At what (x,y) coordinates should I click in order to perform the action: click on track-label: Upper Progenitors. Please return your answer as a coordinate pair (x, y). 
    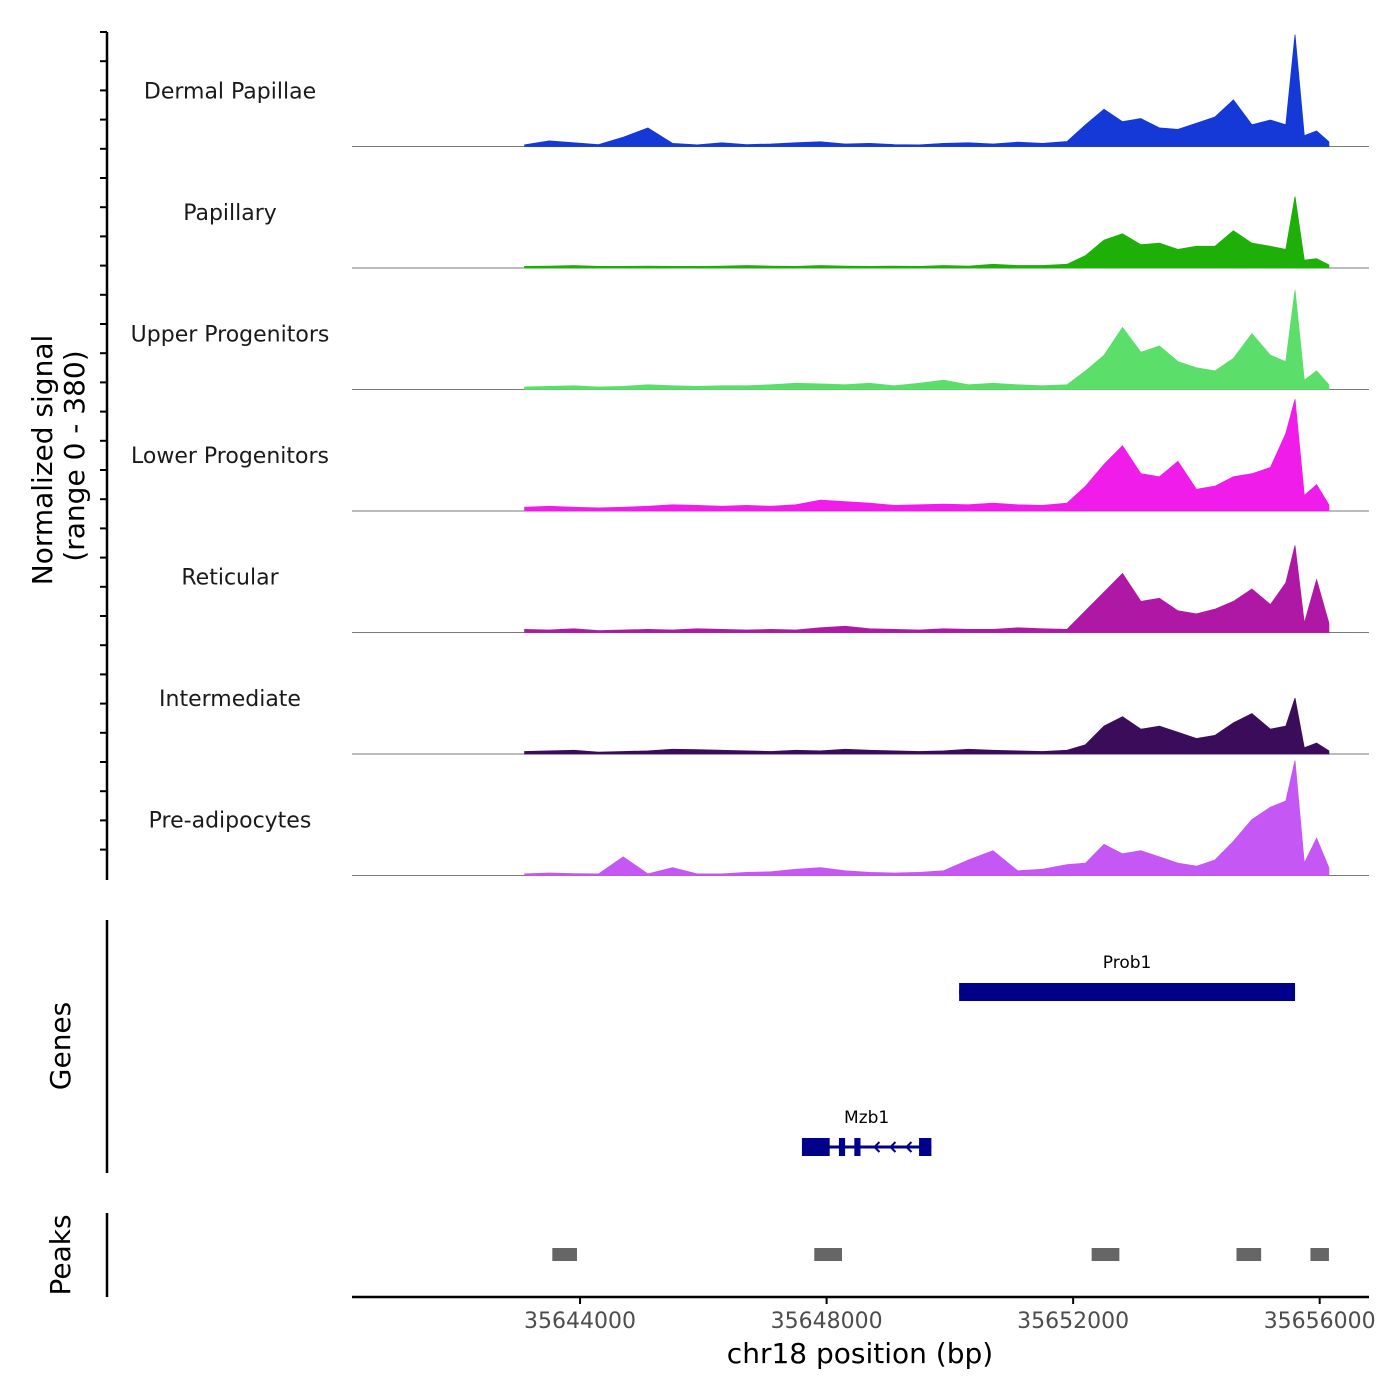
    Looking at the image, I should click on (230, 335).